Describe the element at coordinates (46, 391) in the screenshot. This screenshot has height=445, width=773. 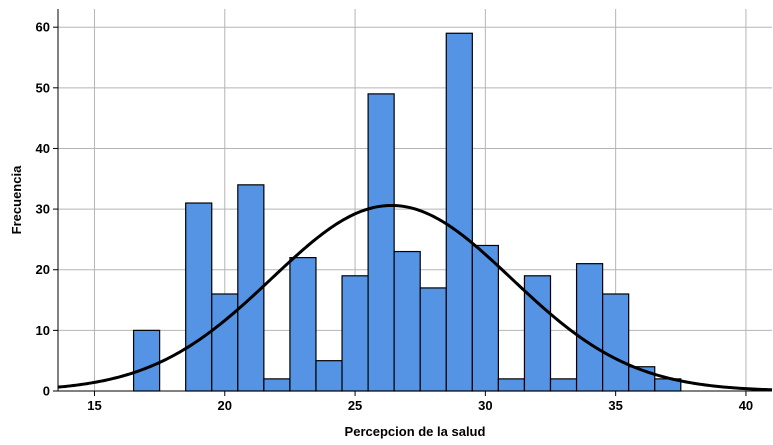
I see `y-tick-label: 0` at that location.